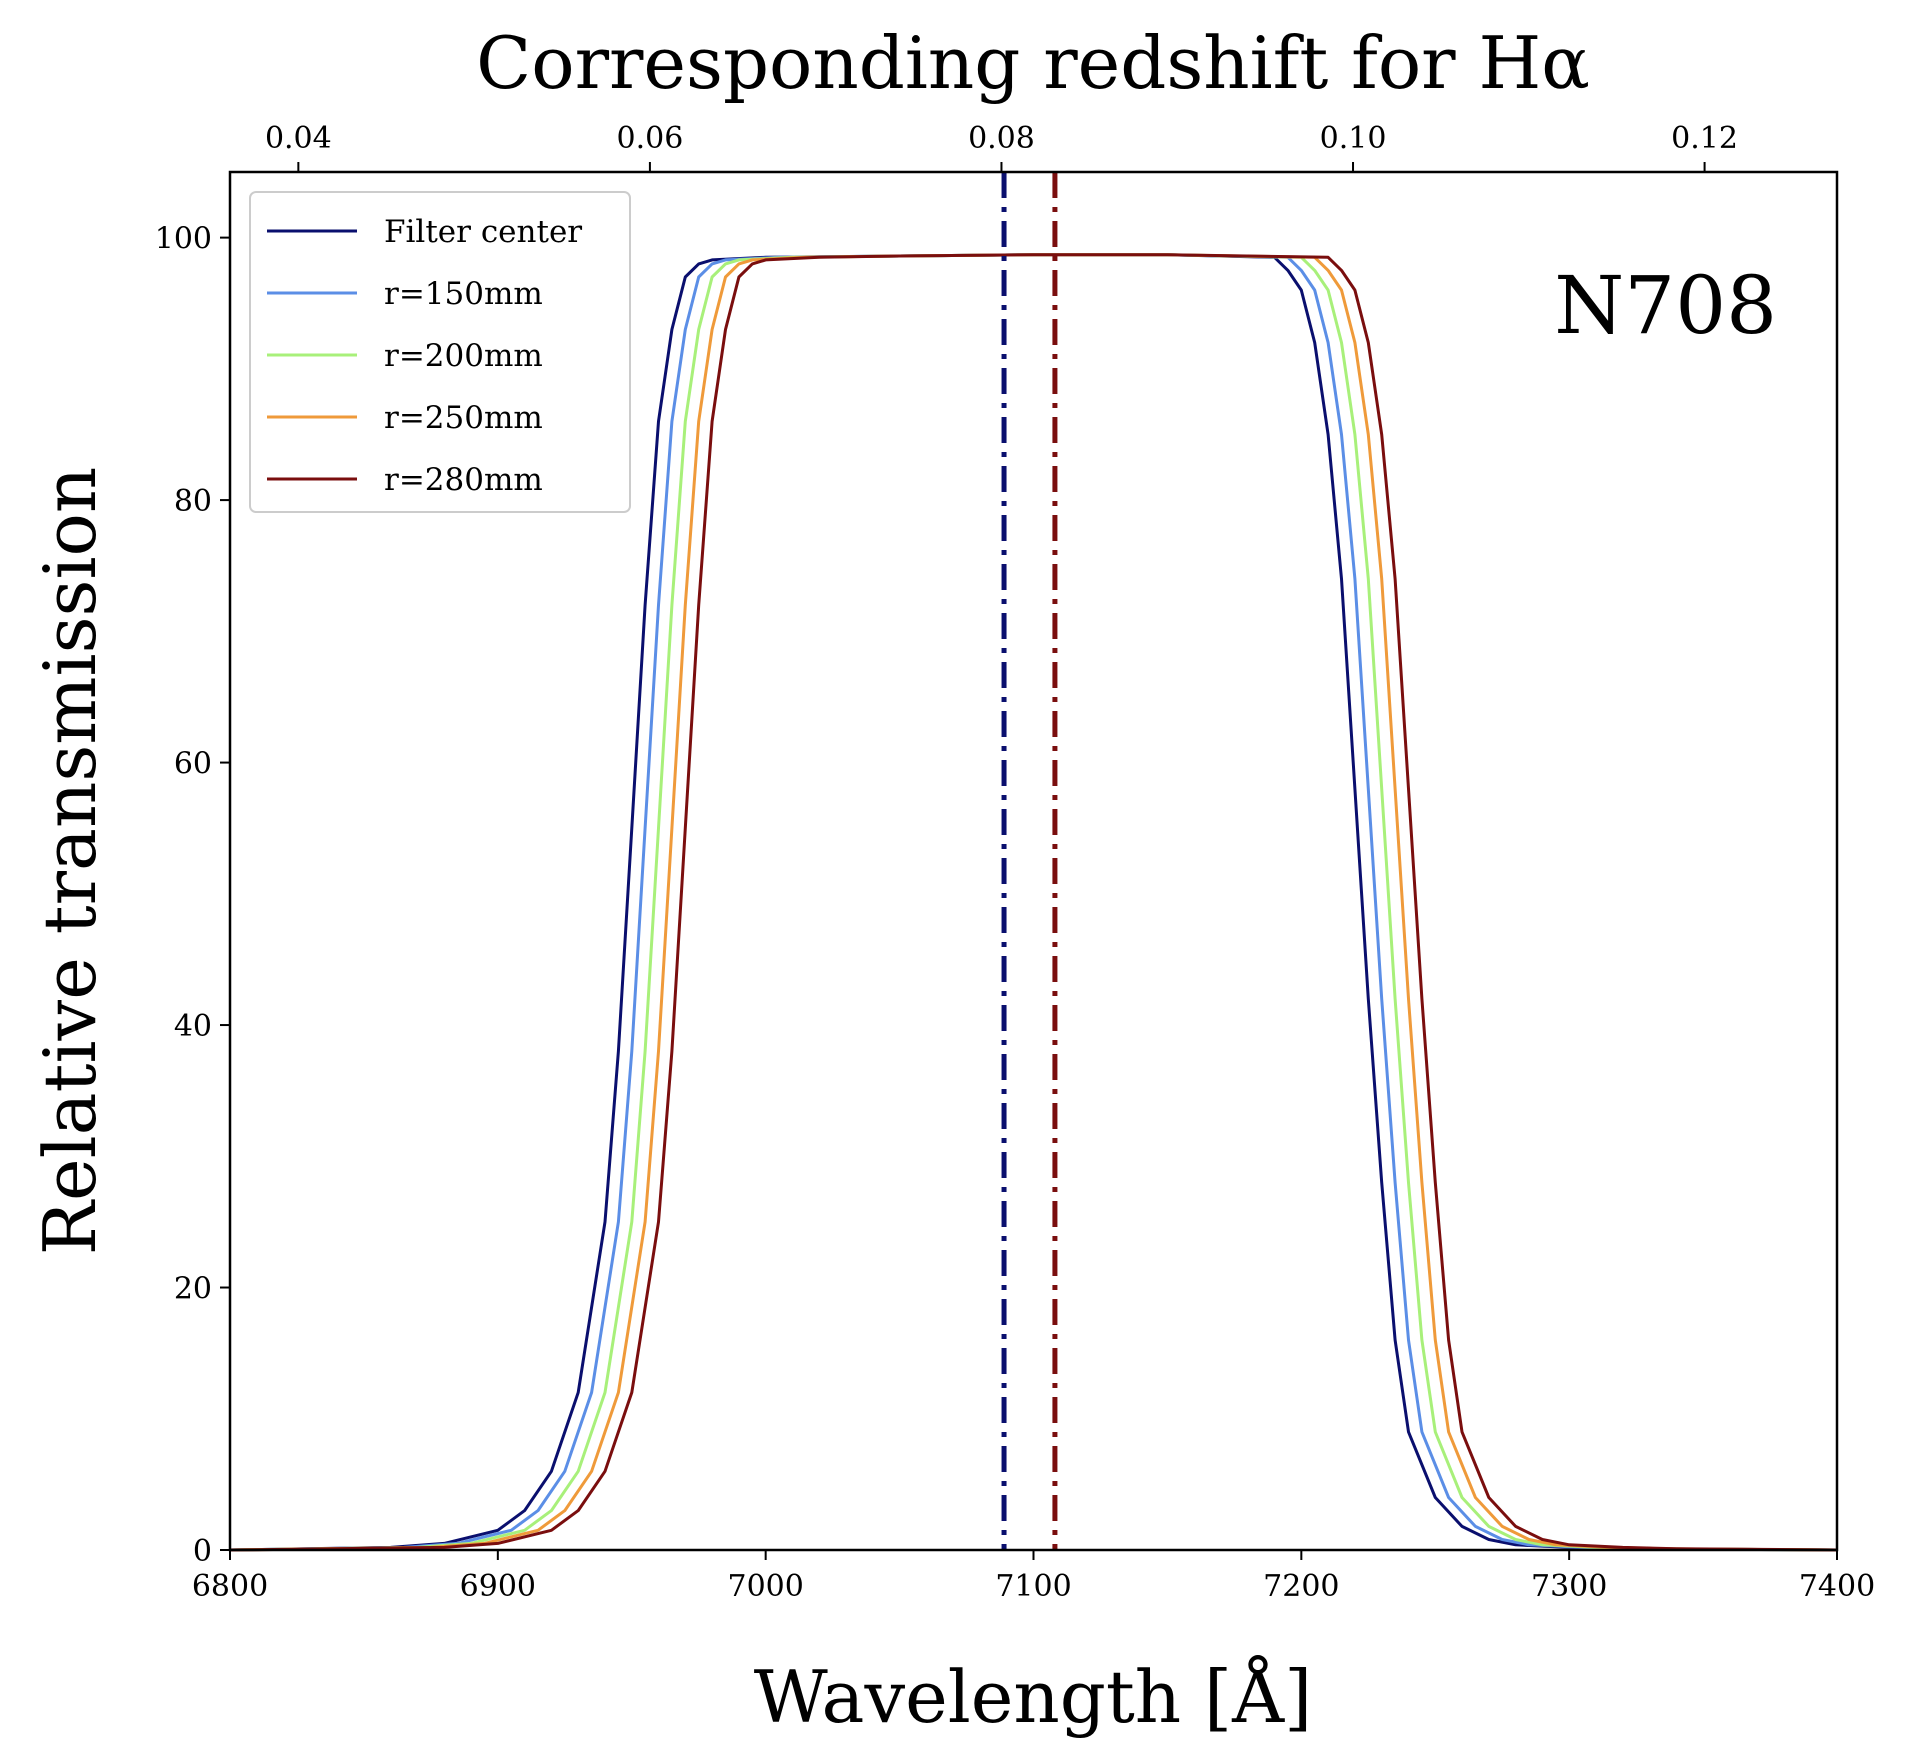 This screenshot has width=1909, height=1753. Describe the element at coordinates (463, 294) in the screenshot. I see `legend-label-1: r=150mm` at that location.